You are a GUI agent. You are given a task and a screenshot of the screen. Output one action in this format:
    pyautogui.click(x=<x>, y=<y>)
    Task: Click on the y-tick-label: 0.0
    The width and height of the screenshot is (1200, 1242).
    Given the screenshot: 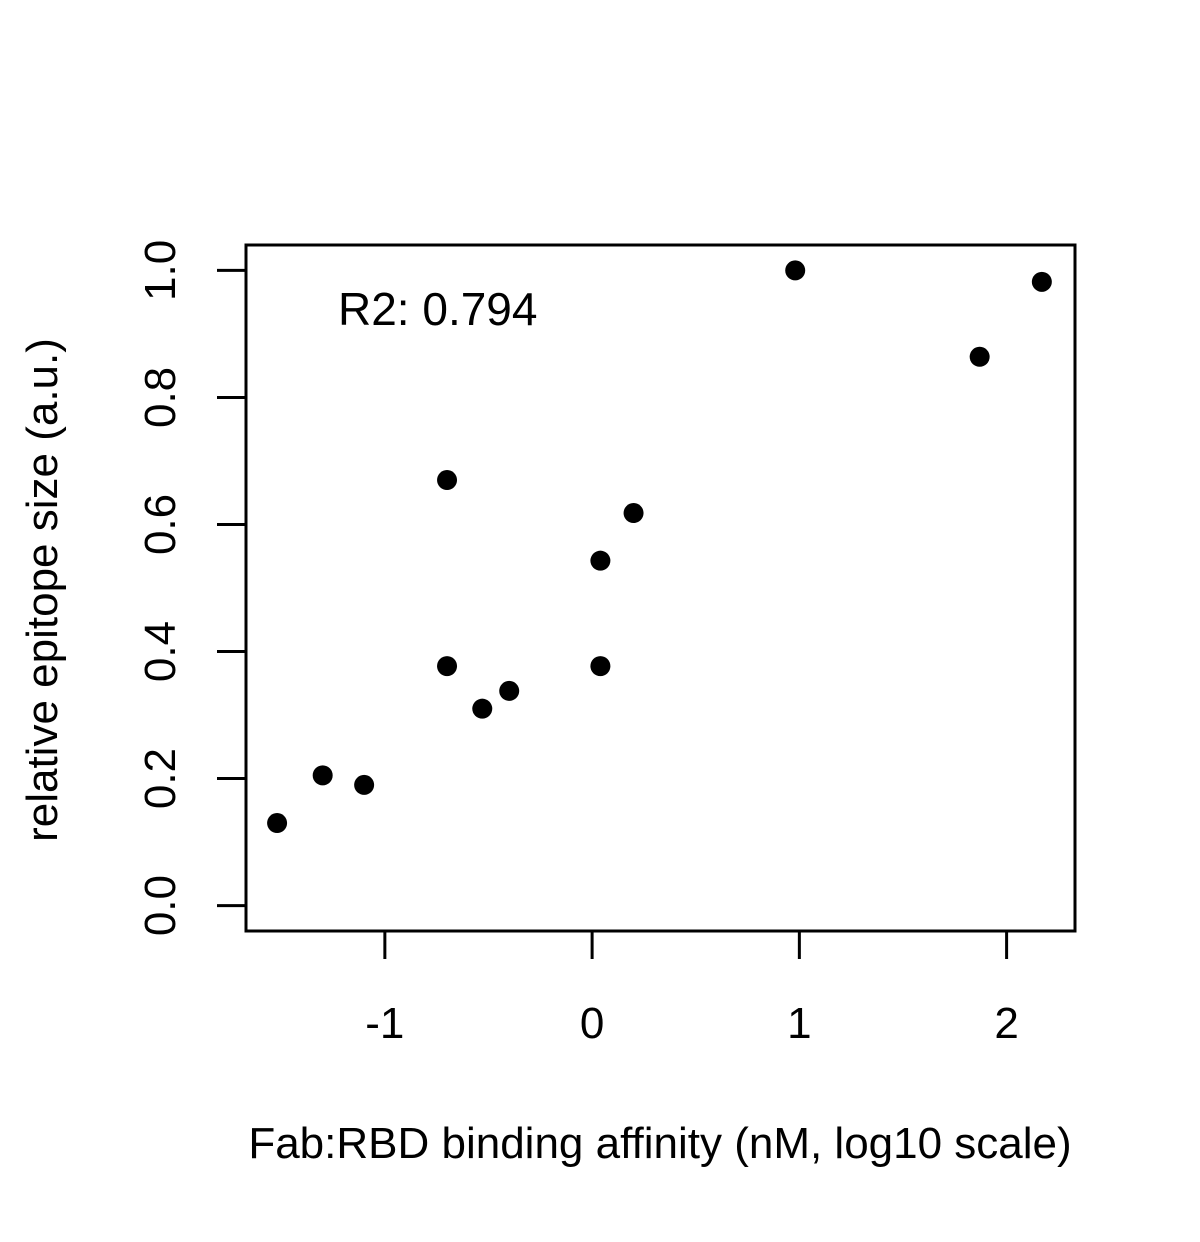 What is the action you would take?
    pyautogui.click(x=160, y=905)
    